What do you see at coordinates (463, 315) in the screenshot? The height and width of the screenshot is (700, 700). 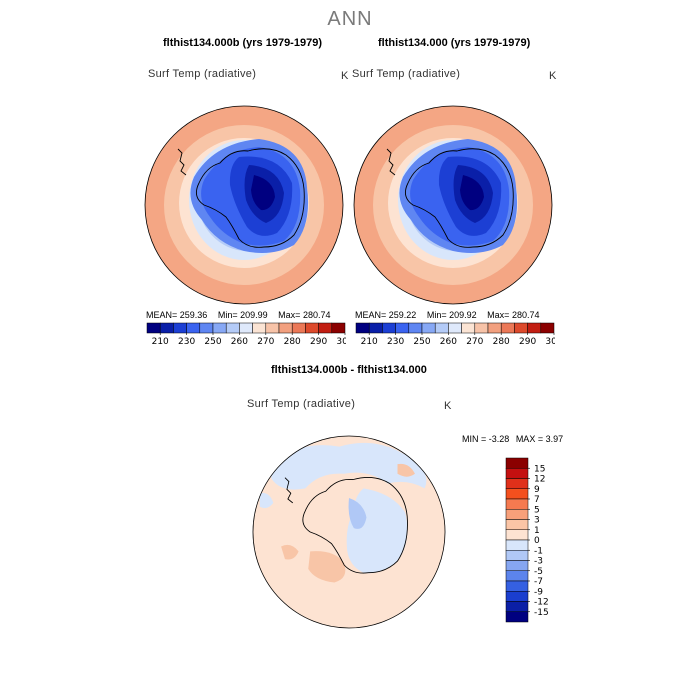 I see `right-min-value: 209.92` at bounding box center [463, 315].